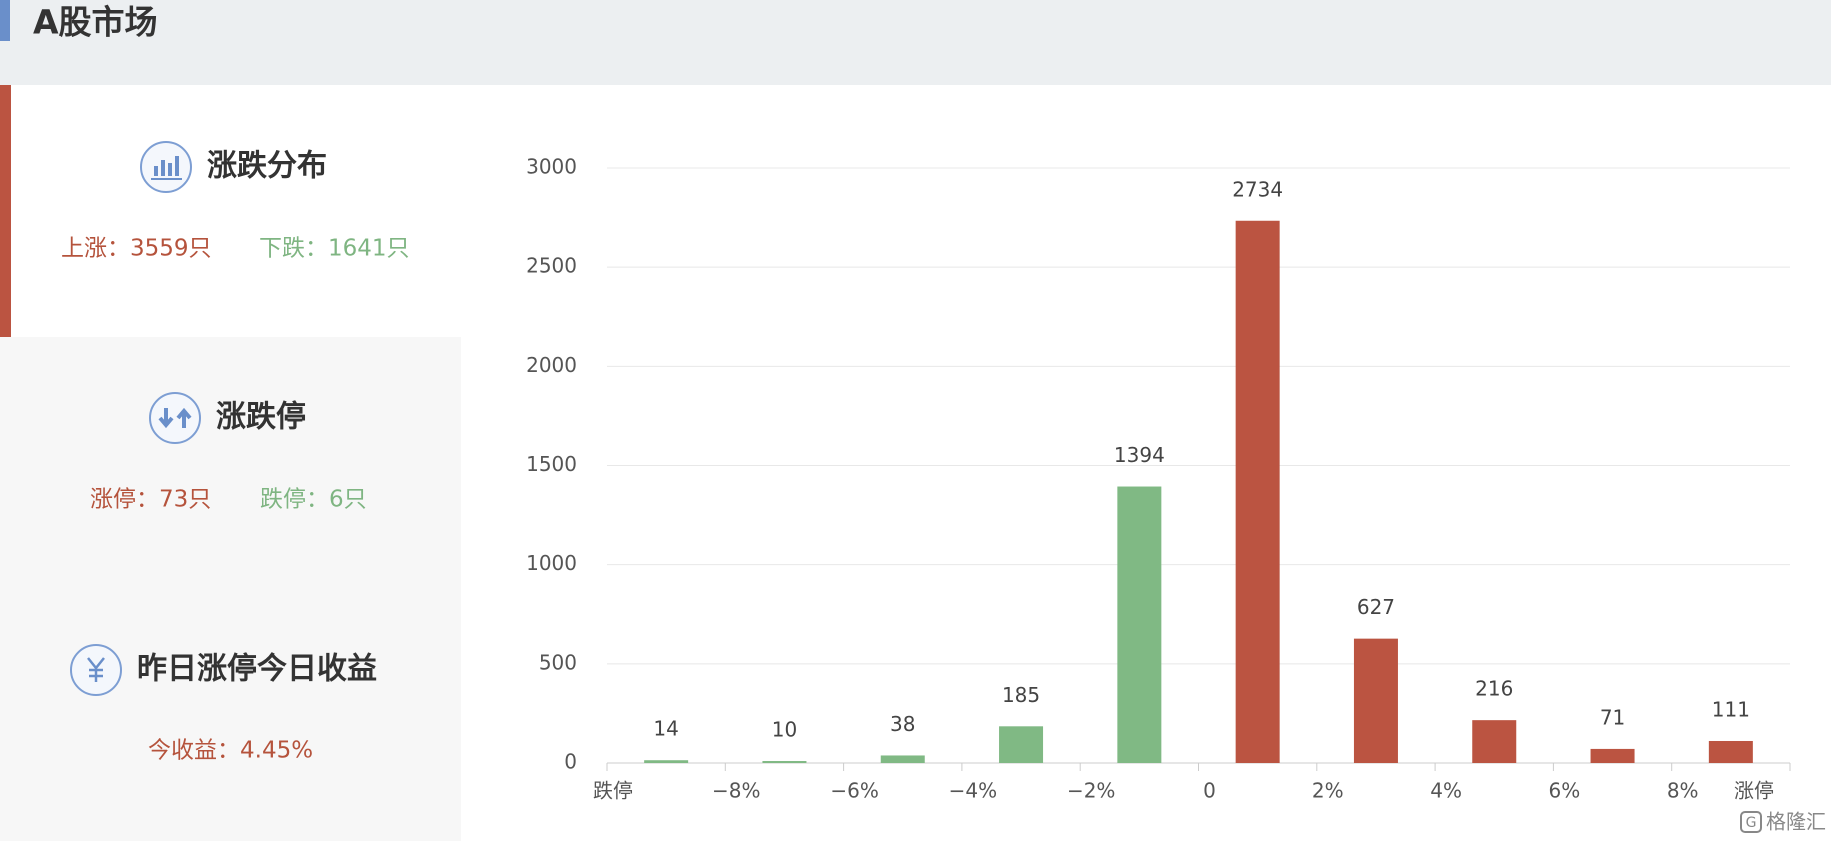 This screenshot has width=1831, height=841. What do you see at coordinates (551, 464) in the screenshot?
I see `y-tick-label: 1500` at bounding box center [551, 464].